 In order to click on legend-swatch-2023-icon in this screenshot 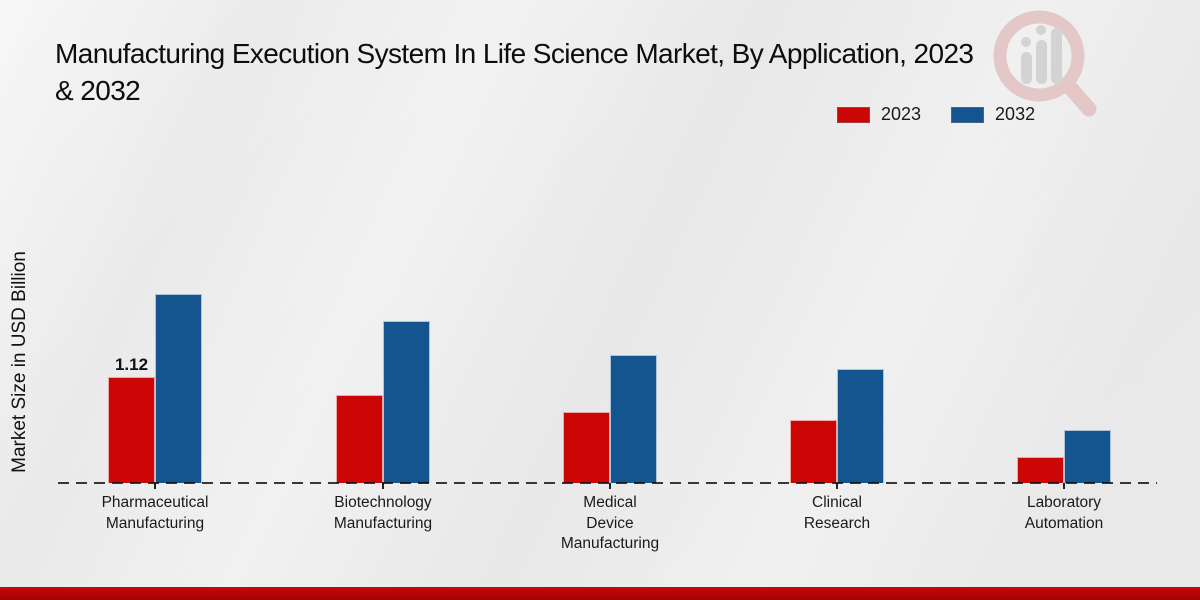, I will do `click(853, 114)`.